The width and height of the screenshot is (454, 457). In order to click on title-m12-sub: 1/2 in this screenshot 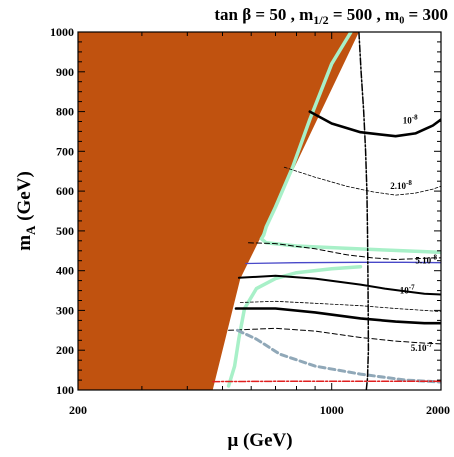, I will do `click(320, 20)`.